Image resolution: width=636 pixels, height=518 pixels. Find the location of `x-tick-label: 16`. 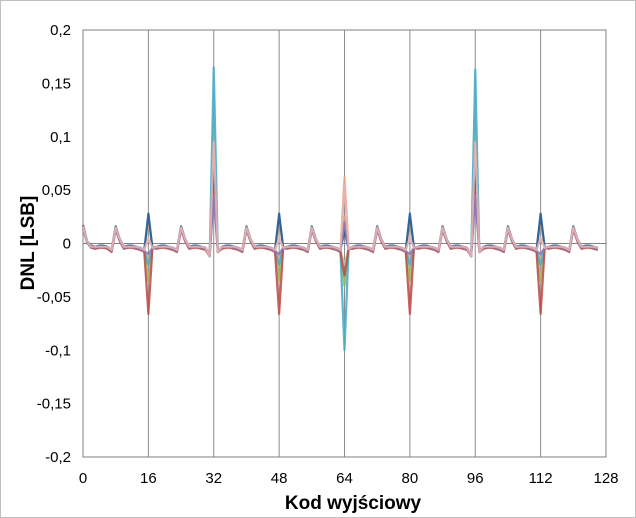

x-tick-label: 16 is located at coordinates (148, 478).